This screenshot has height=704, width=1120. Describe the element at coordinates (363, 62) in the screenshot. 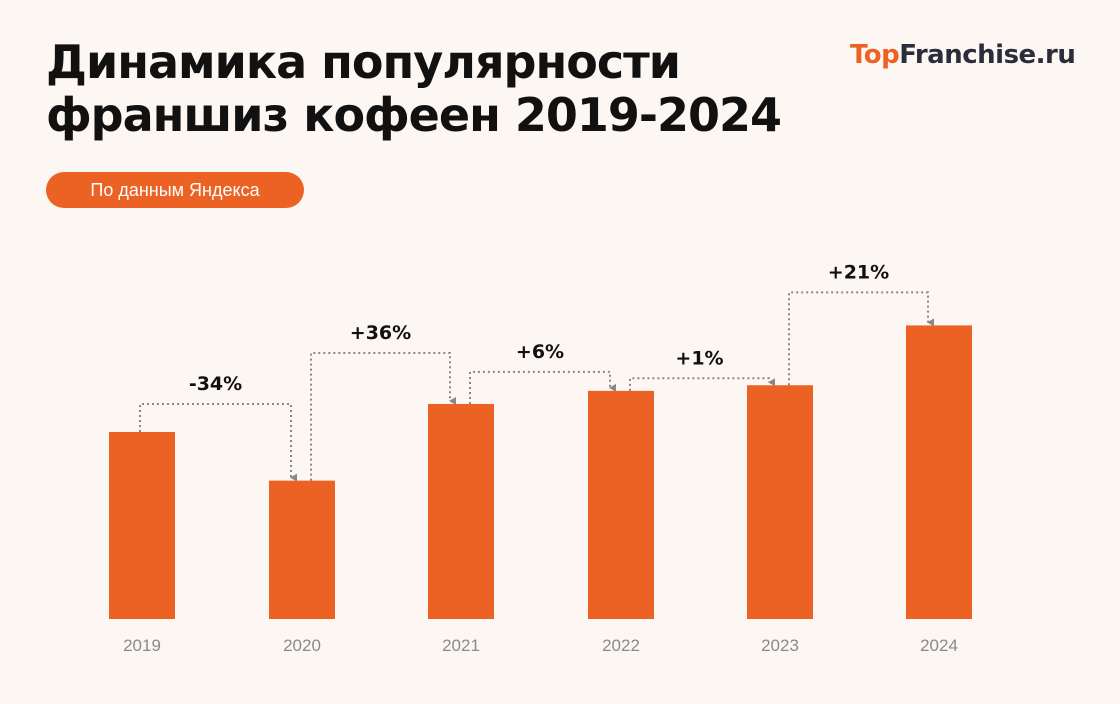

I see `title-line-1: Динамика популярности` at that location.